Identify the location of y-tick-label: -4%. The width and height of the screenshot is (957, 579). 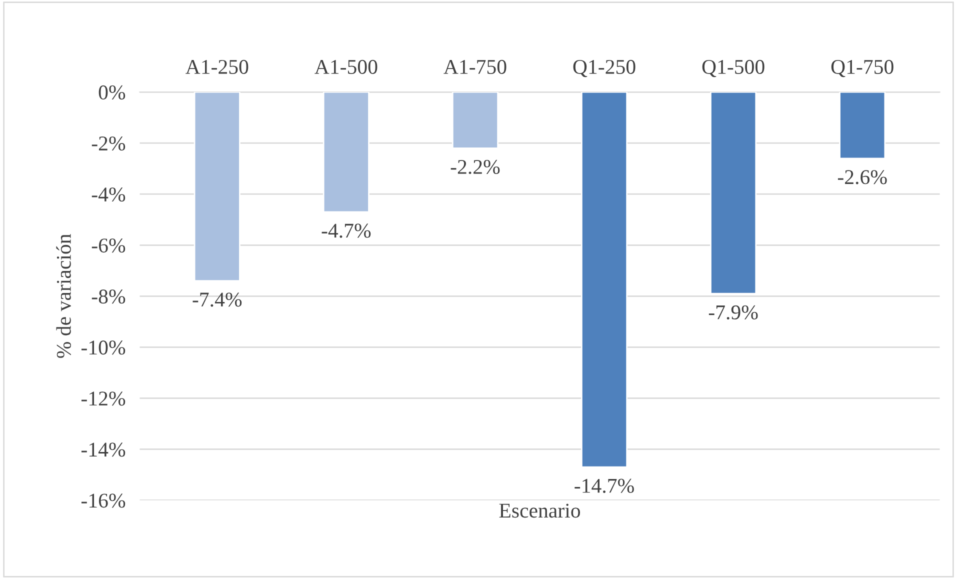
(109, 194).